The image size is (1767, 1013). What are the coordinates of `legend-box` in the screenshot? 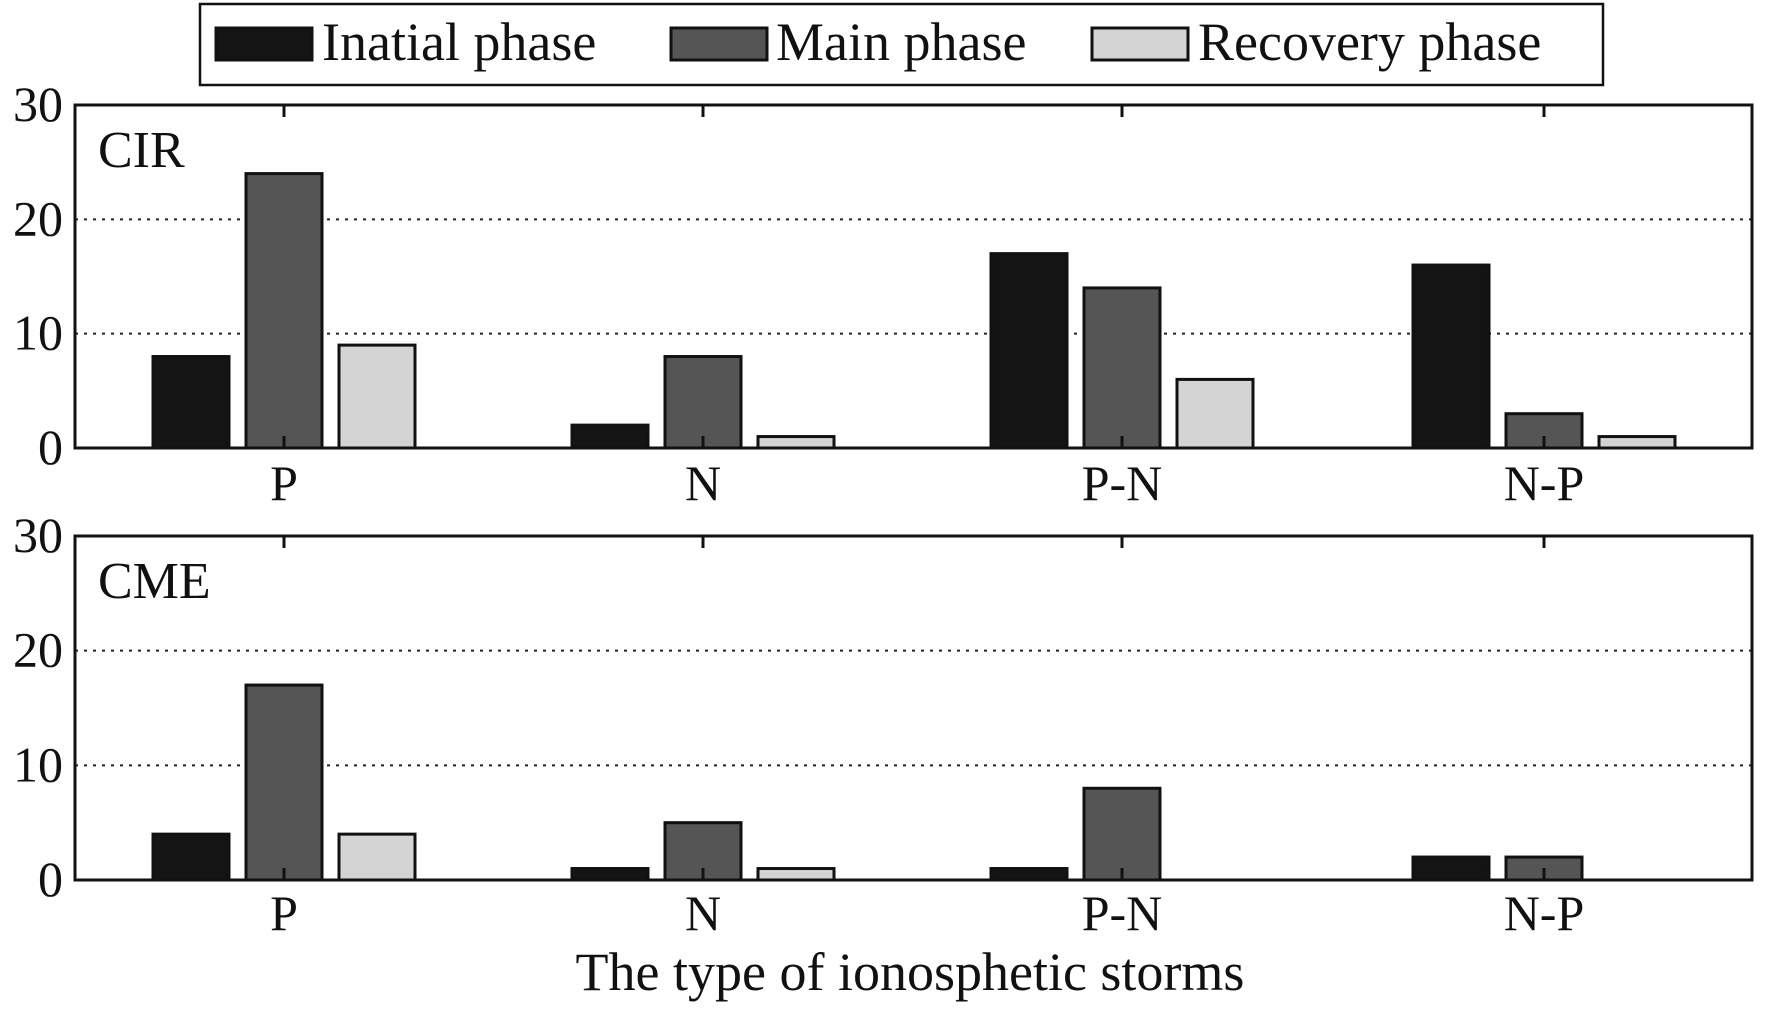 It's located at (901, 44).